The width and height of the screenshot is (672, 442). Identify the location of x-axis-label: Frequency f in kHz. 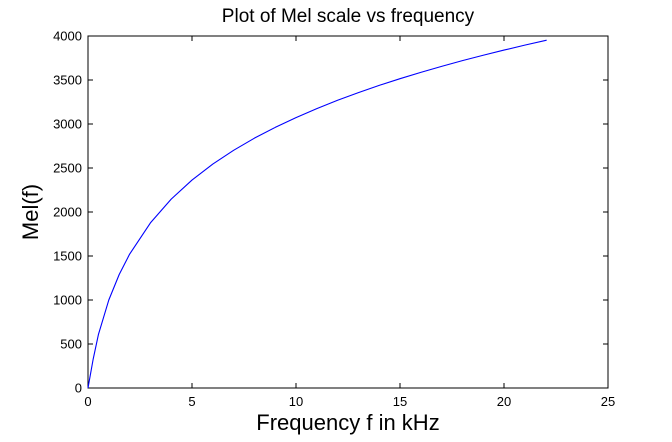
(347, 422).